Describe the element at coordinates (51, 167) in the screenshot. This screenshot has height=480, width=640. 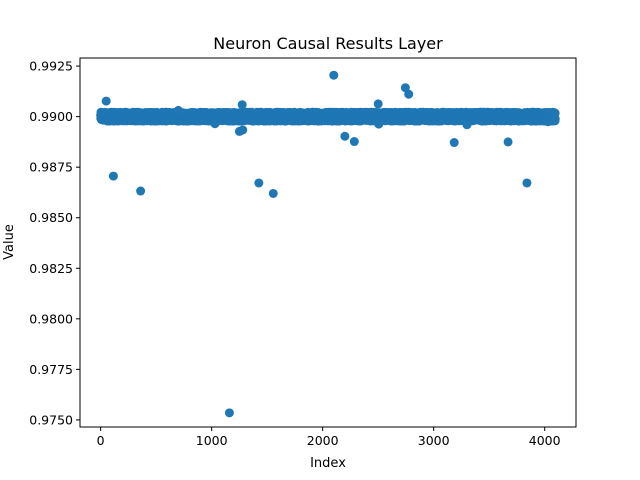
I see `y-tick-label: 0.9875` at that location.